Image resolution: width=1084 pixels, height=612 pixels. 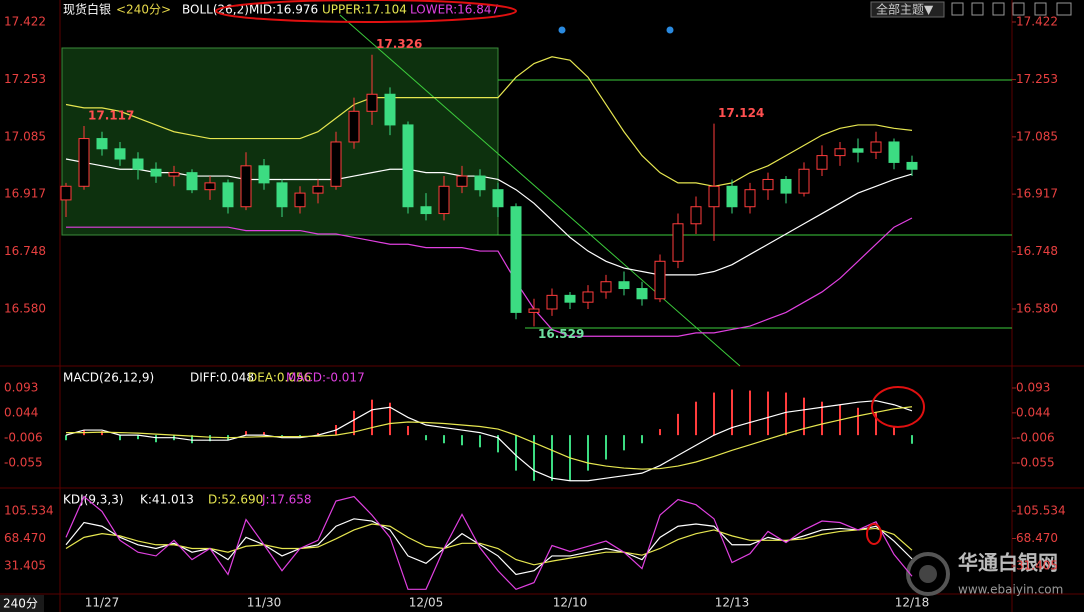 I want to click on legend-entry: MACD:-0.017, so click(x=325, y=378).